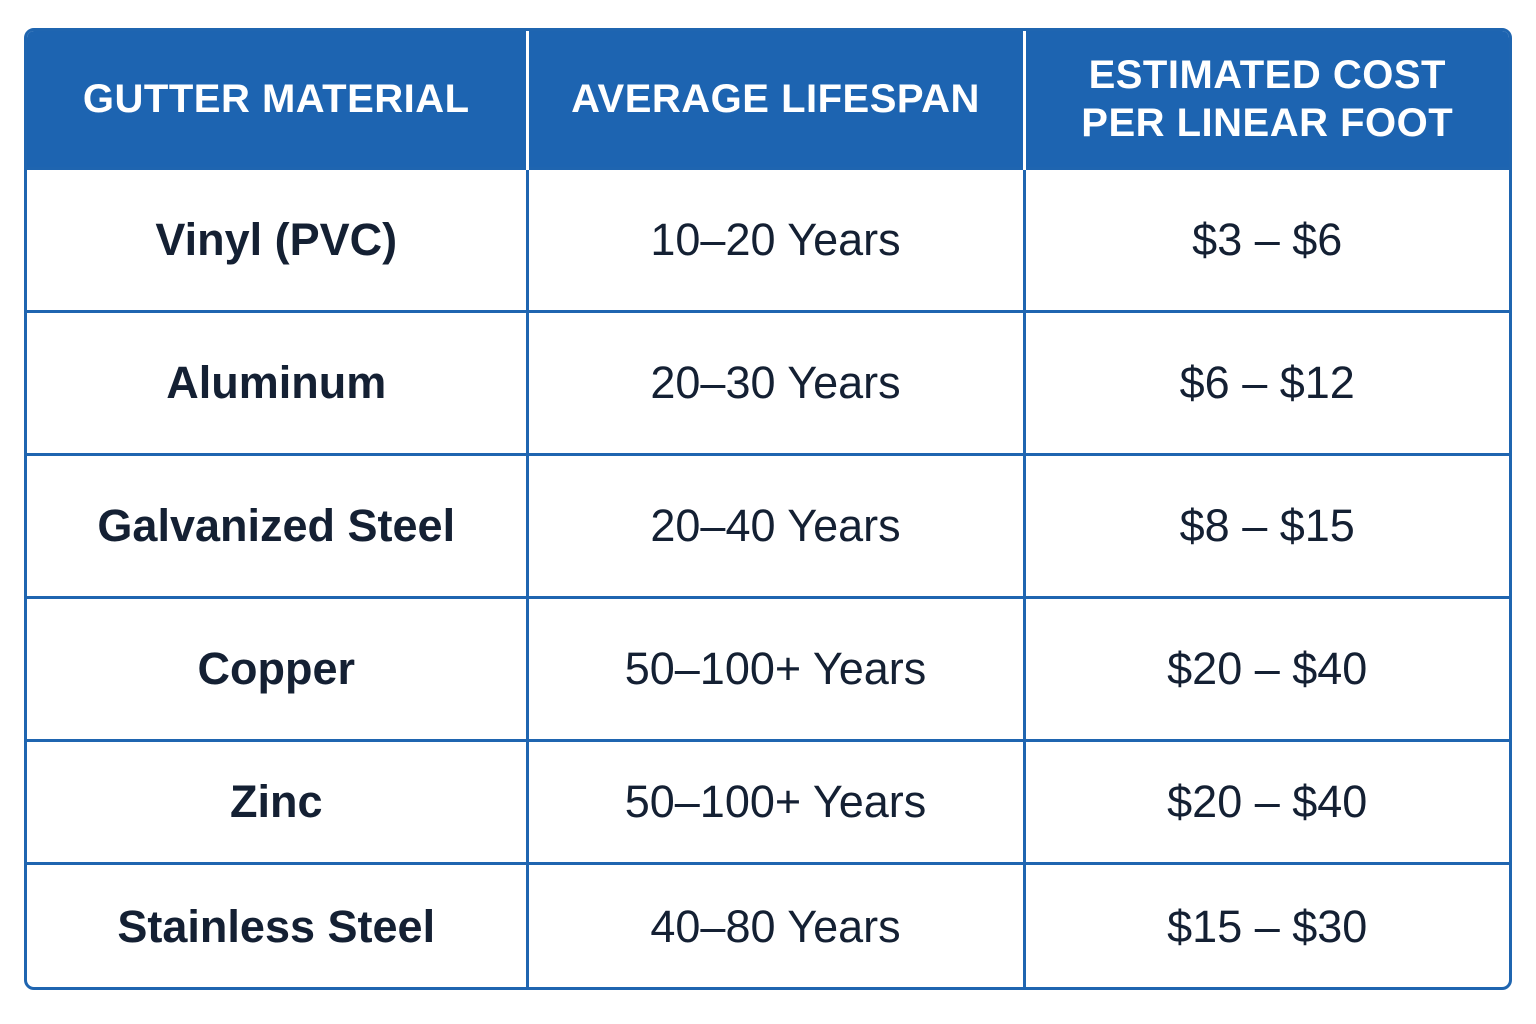 The width and height of the screenshot is (1536, 1024). I want to click on table-row: Aluminum 20–30 Years $6 – $12, so click(768, 381).